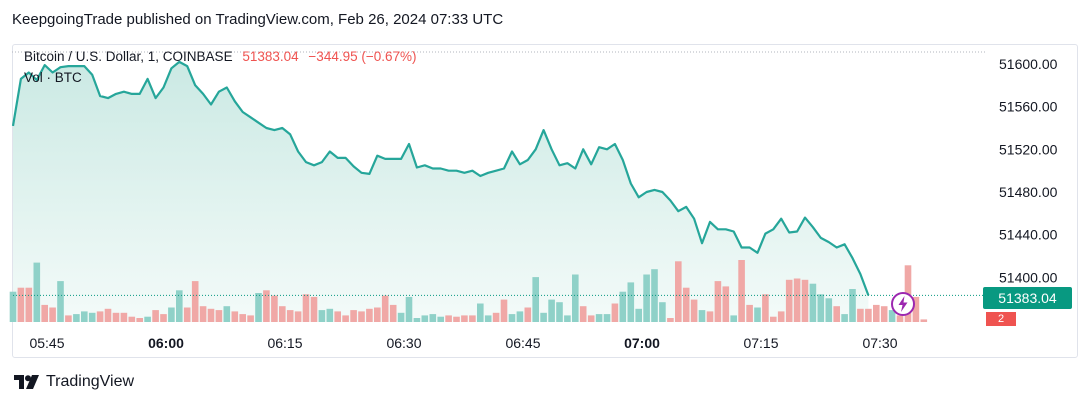  What do you see at coordinates (362, 56) in the screenshot?
I see `legend-change: −344.95 (−0.67%)` at bounding box center [362, 56].